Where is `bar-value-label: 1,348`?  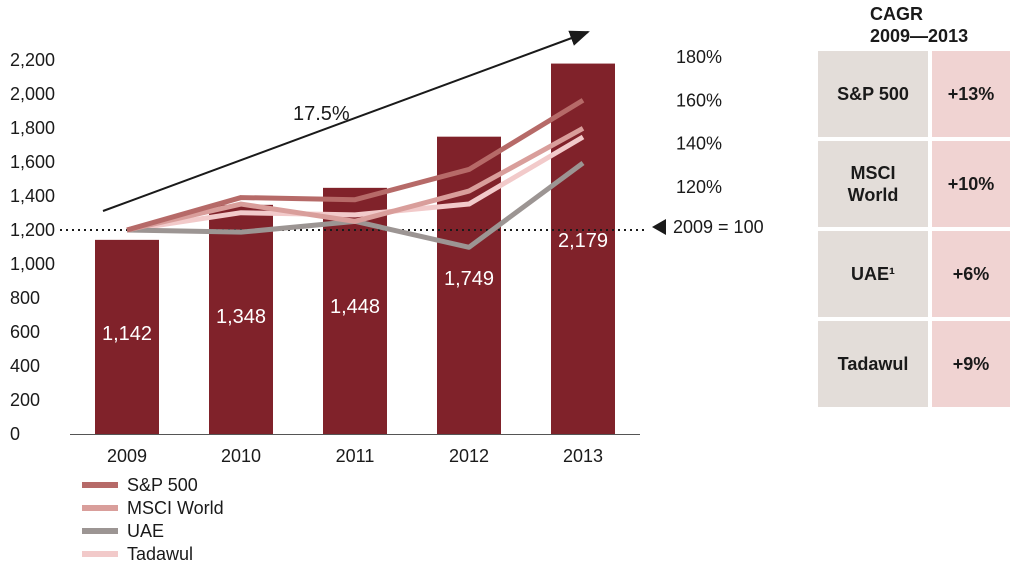
bar-value-label: 1,348 is located at coordinates (241, 317).